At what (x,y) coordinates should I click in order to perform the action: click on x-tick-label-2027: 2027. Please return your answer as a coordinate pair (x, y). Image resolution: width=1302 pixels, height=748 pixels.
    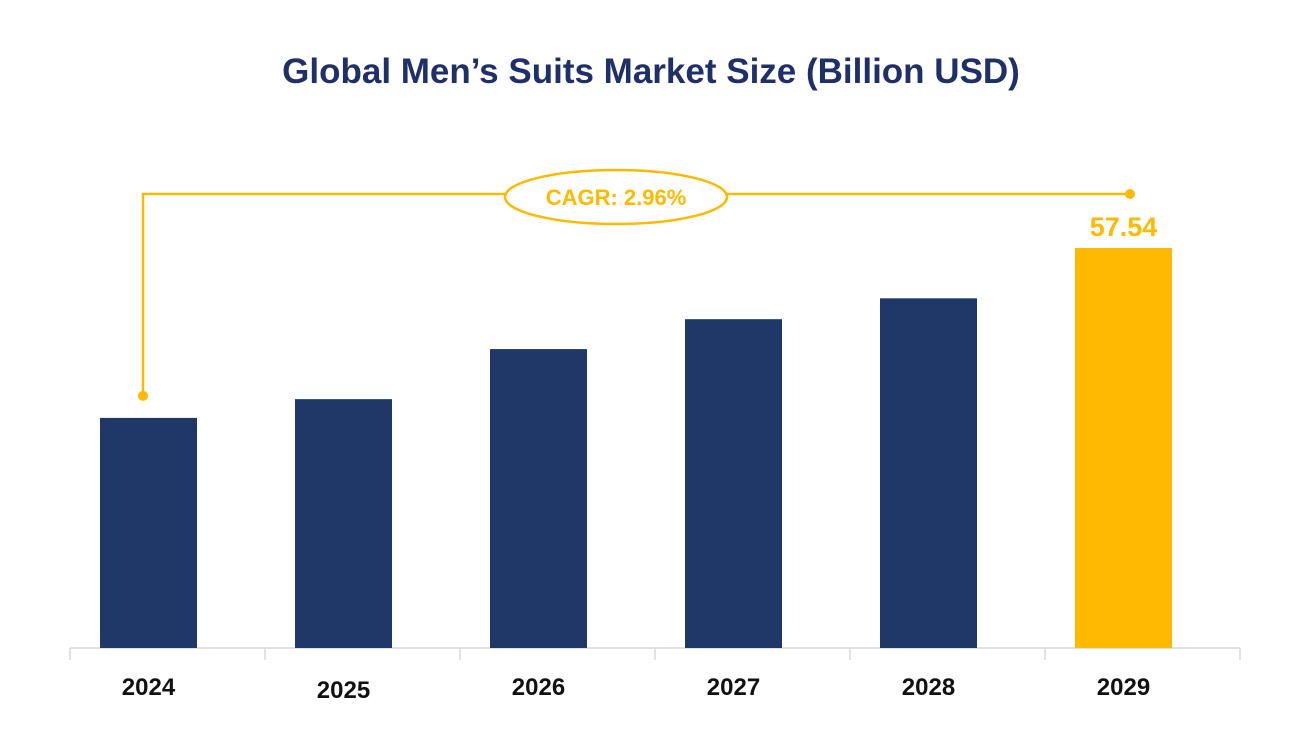
    Looking at the image, I should click on (733, 687).